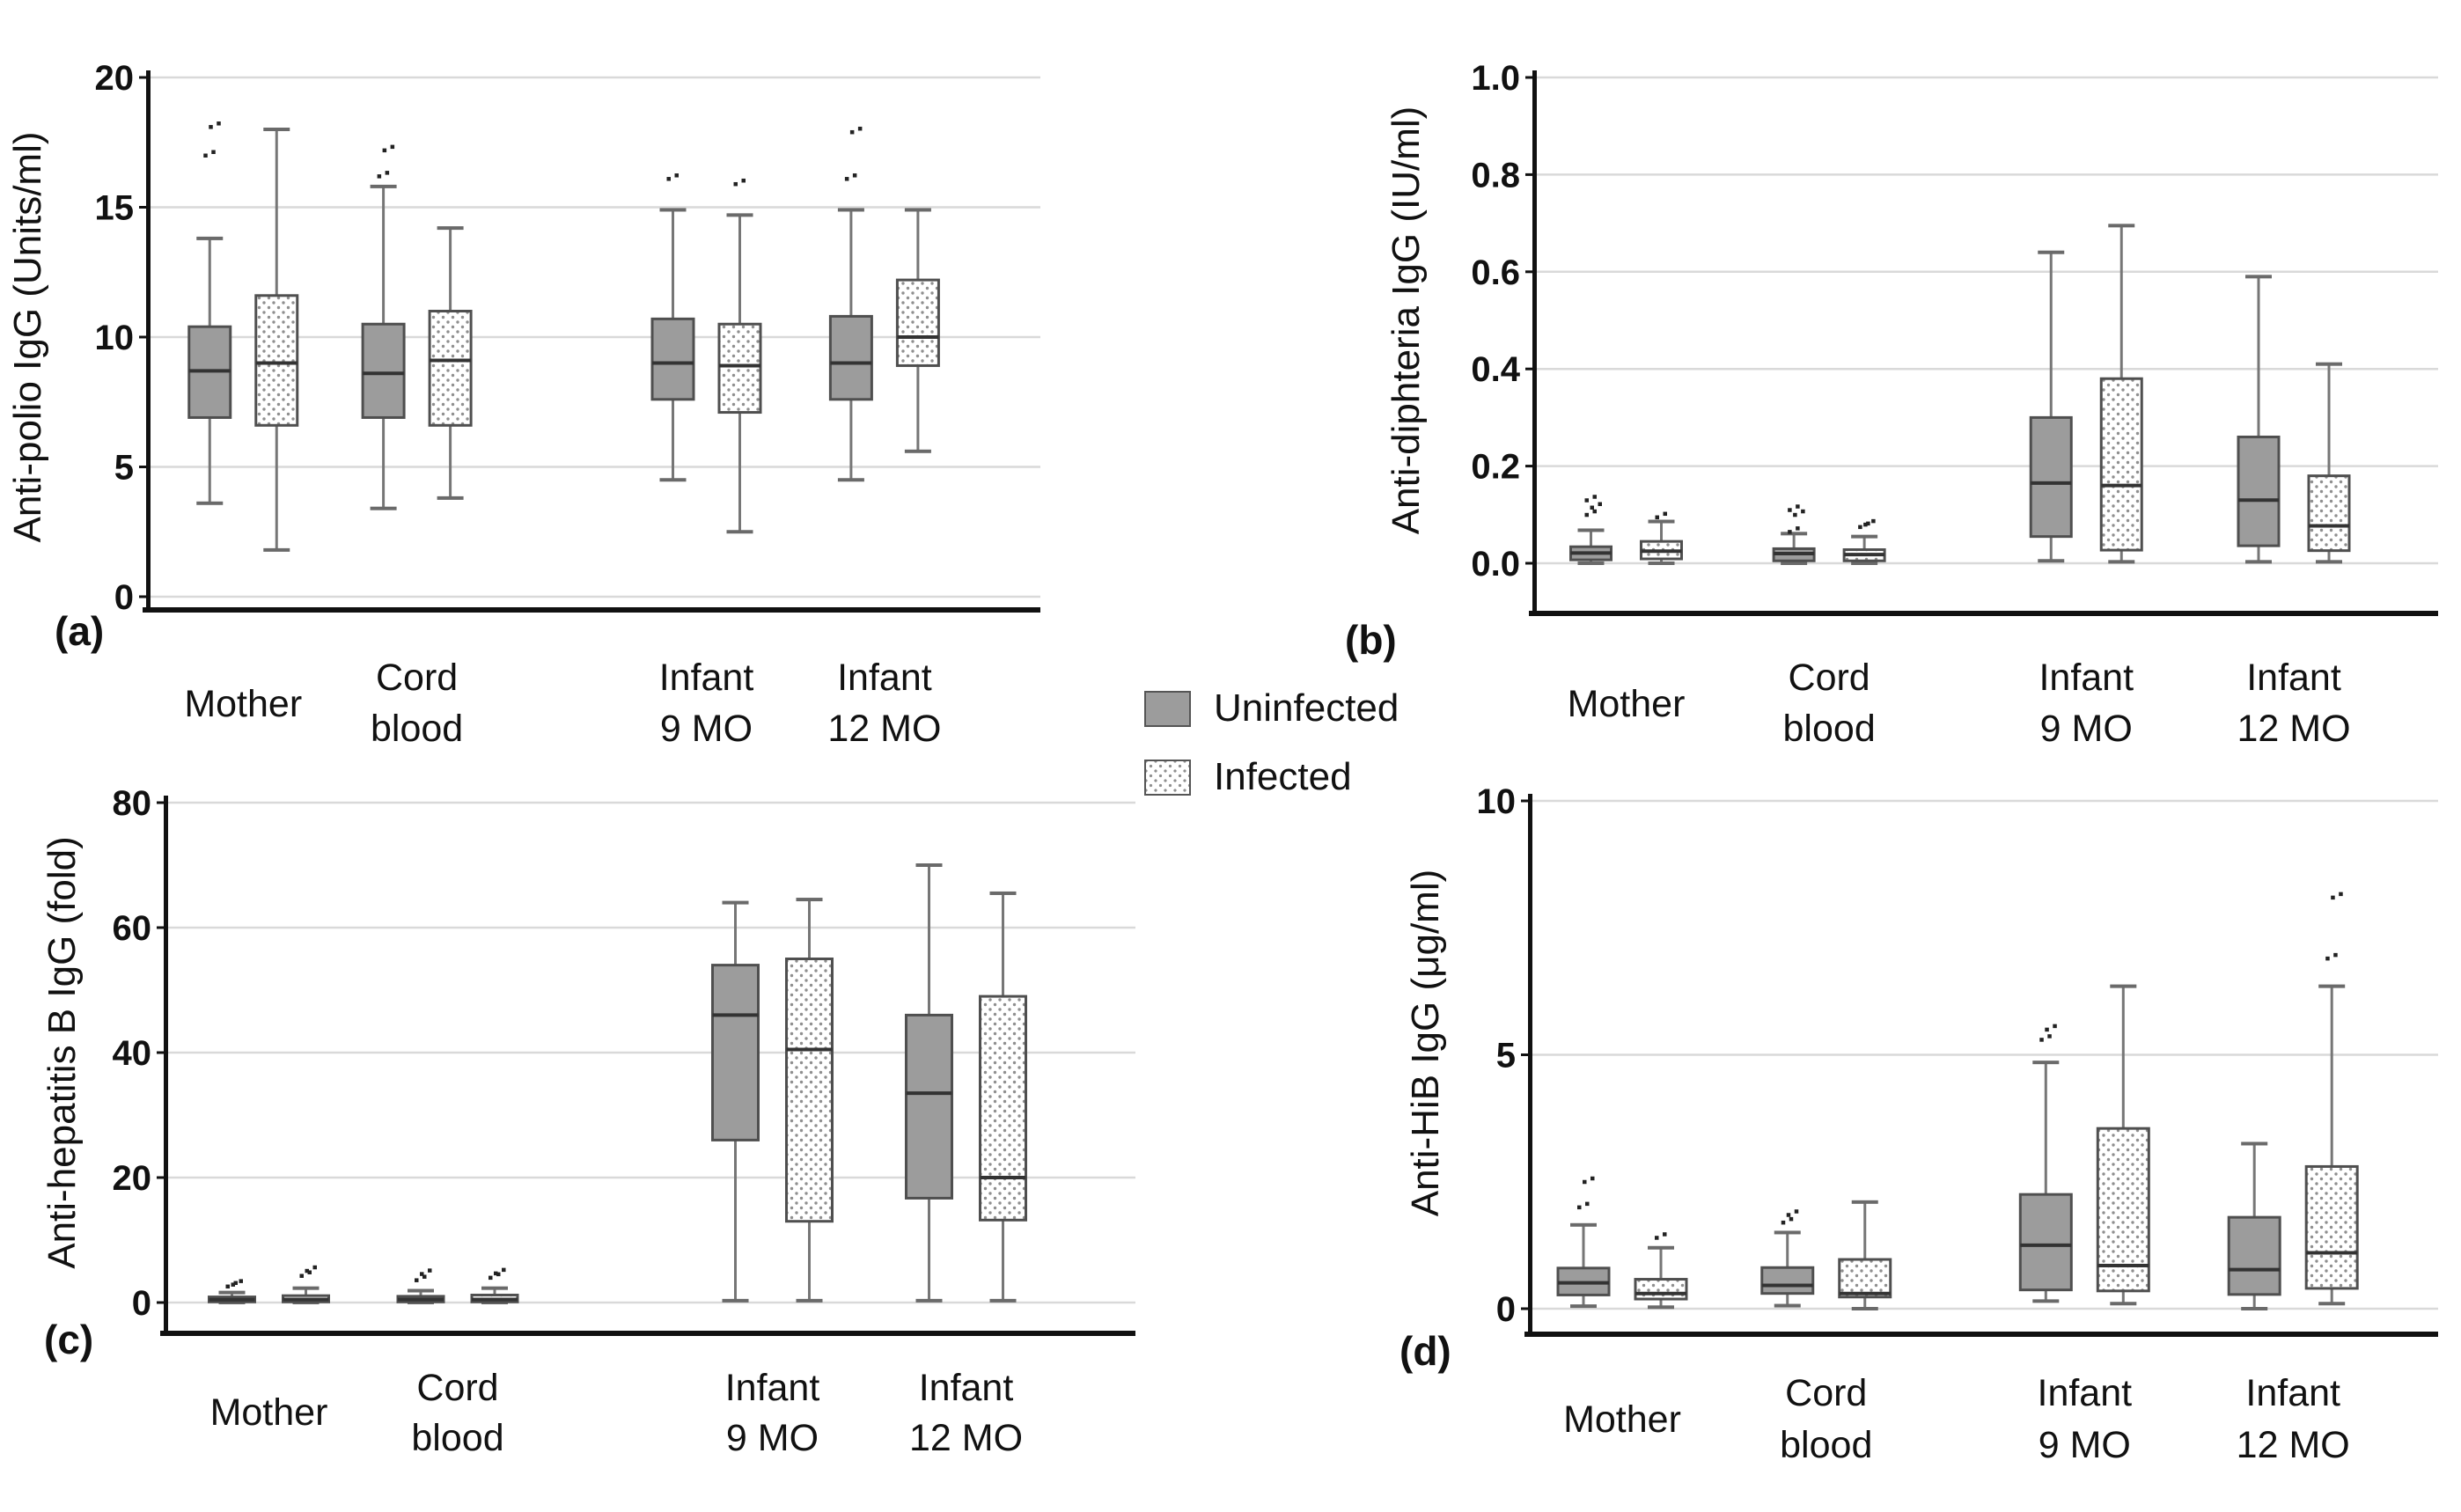  What do you see at coordinates (1661, 1271) in the screenshot?
I see `box-d-0-infected` at bounding box center [1661, 1271].